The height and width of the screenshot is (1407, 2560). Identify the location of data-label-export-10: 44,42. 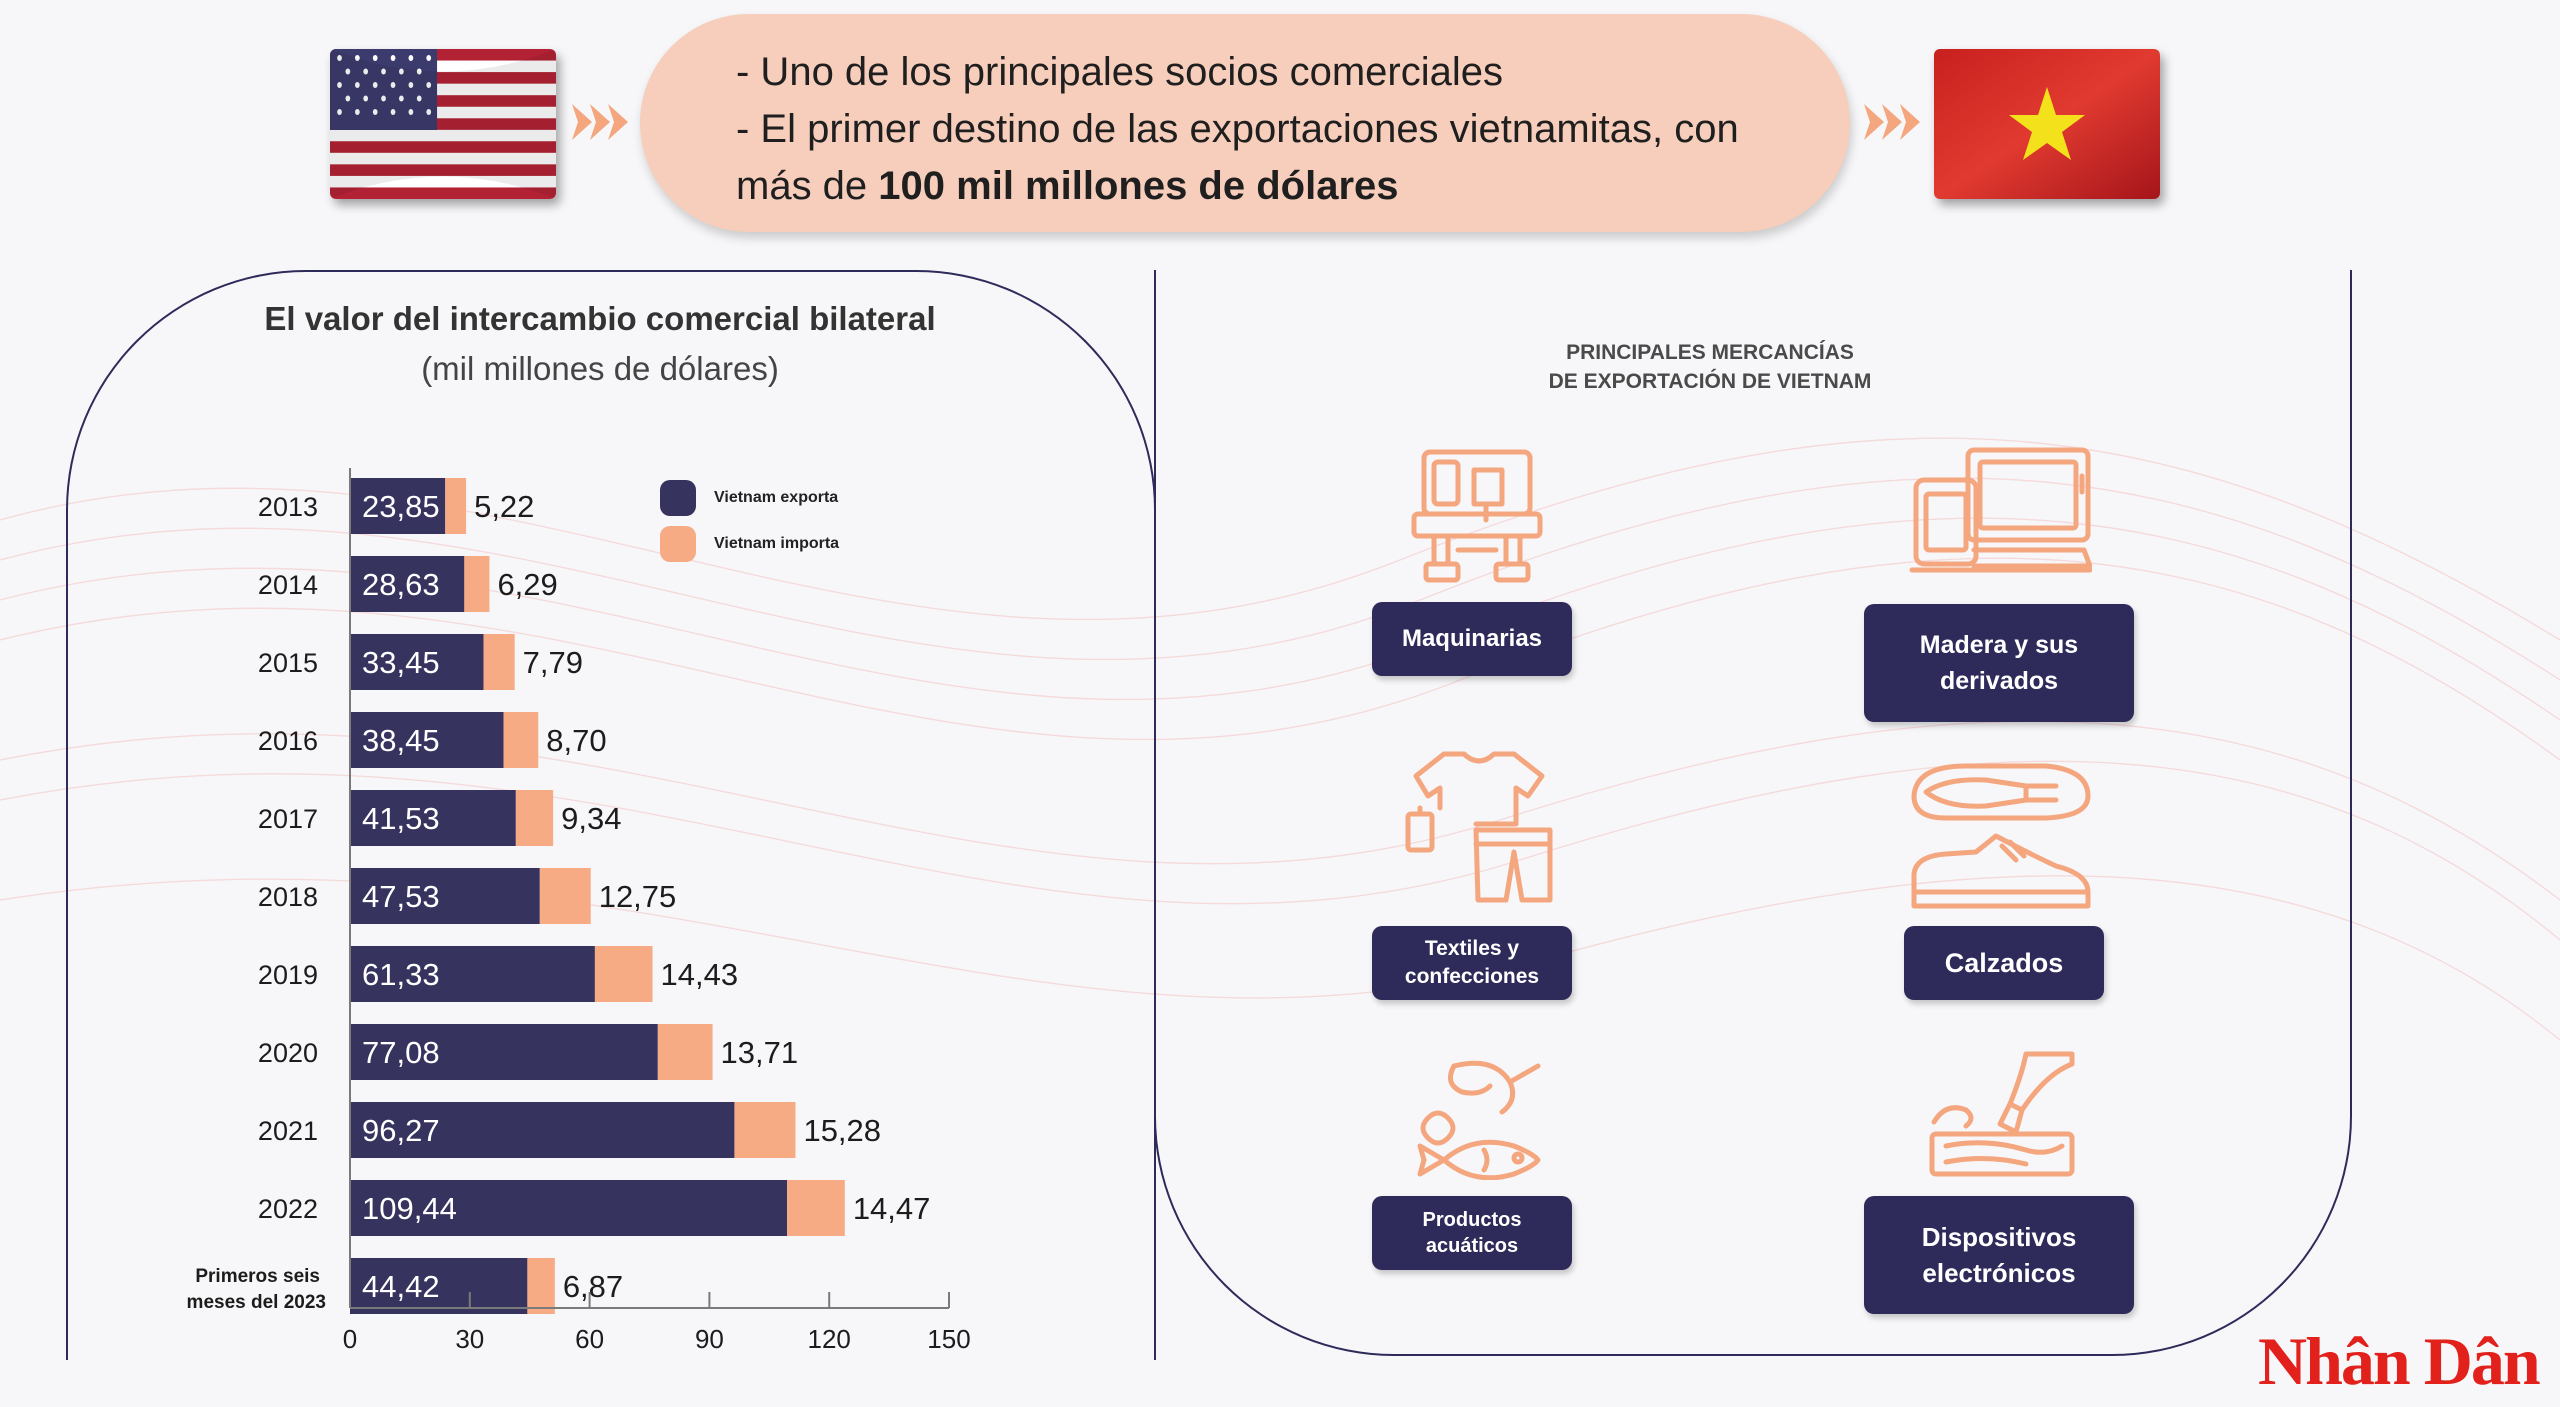
(401, 1286).